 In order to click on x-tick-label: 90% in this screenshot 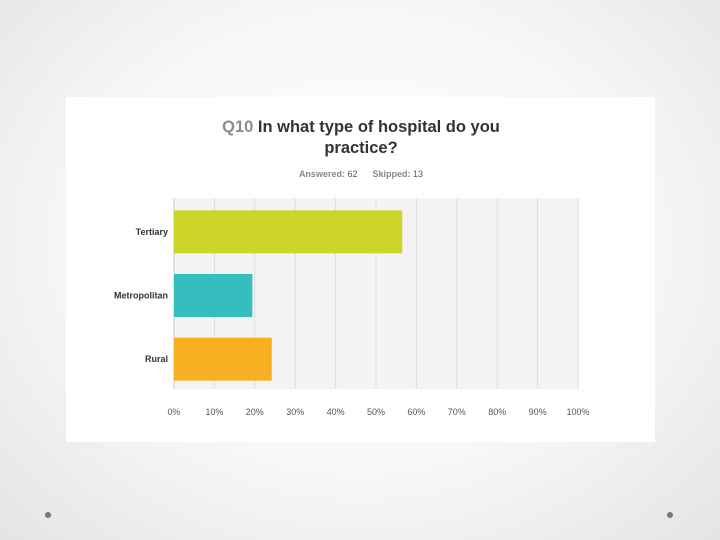, I will do `click(538, 412)`.